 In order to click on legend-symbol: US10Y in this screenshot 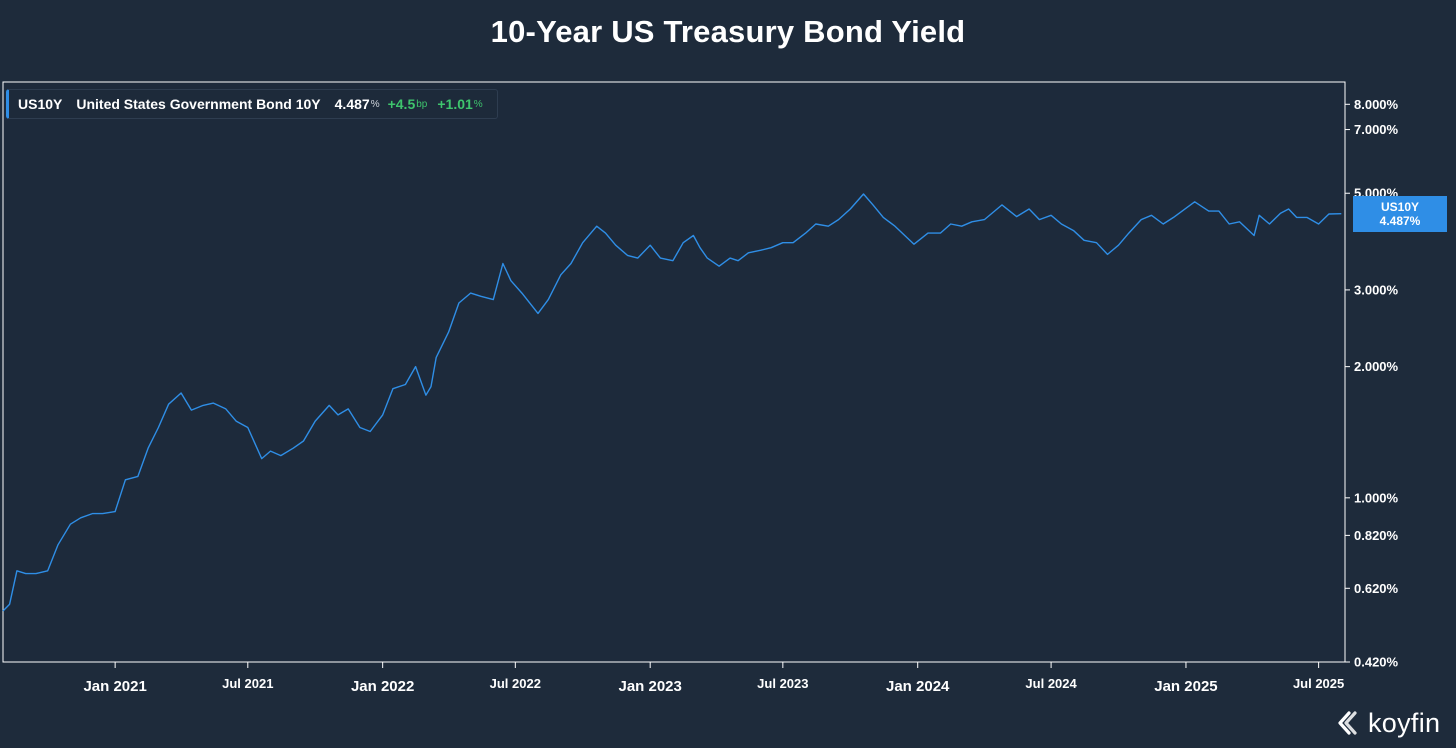, I will do `click(40, 104)`.